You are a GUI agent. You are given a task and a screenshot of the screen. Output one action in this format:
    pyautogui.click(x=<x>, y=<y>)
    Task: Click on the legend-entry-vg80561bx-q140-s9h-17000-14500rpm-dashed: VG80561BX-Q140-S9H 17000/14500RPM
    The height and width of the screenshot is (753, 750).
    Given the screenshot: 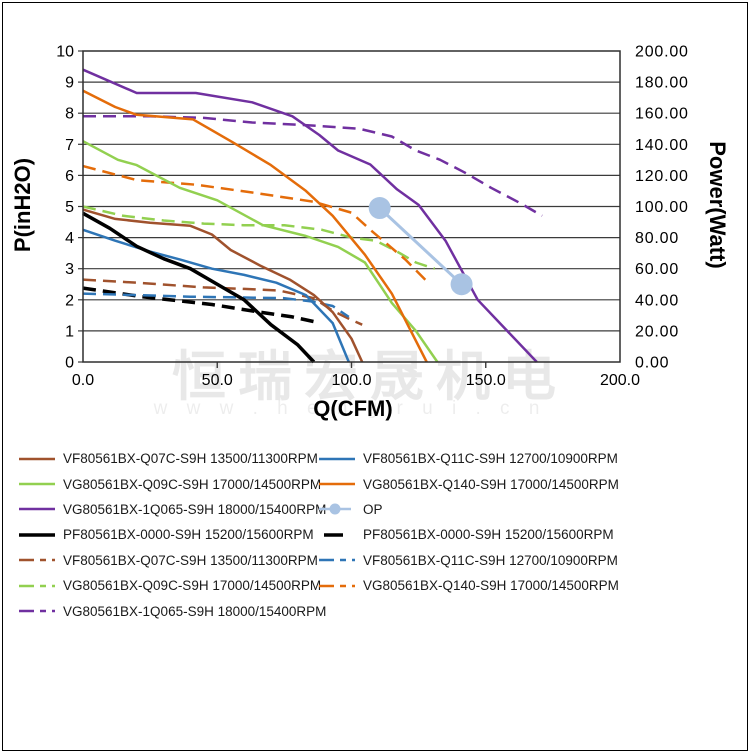 What is the action you would take?
    pyautogui.click(x=483, y=585)
    